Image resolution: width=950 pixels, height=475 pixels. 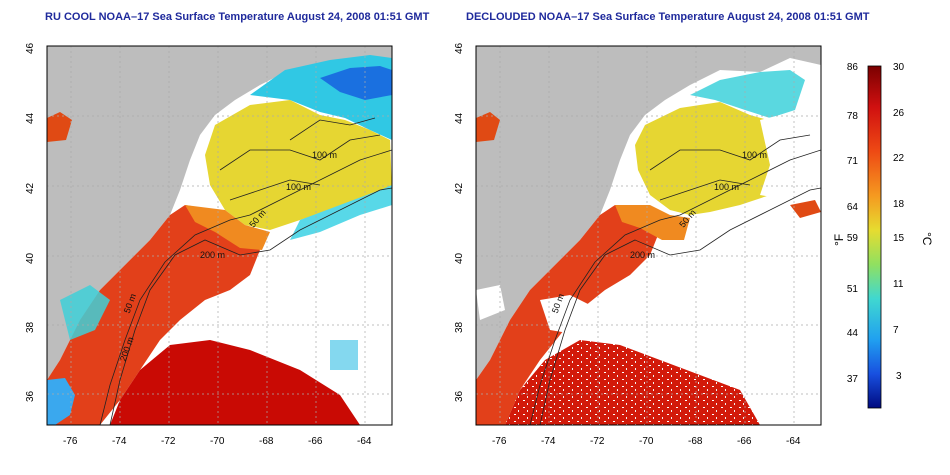 What do you see at coordinates (853, 238) in the screenshot?
I see `colorbar-f-label: 59` at bounding box center [853, 238].